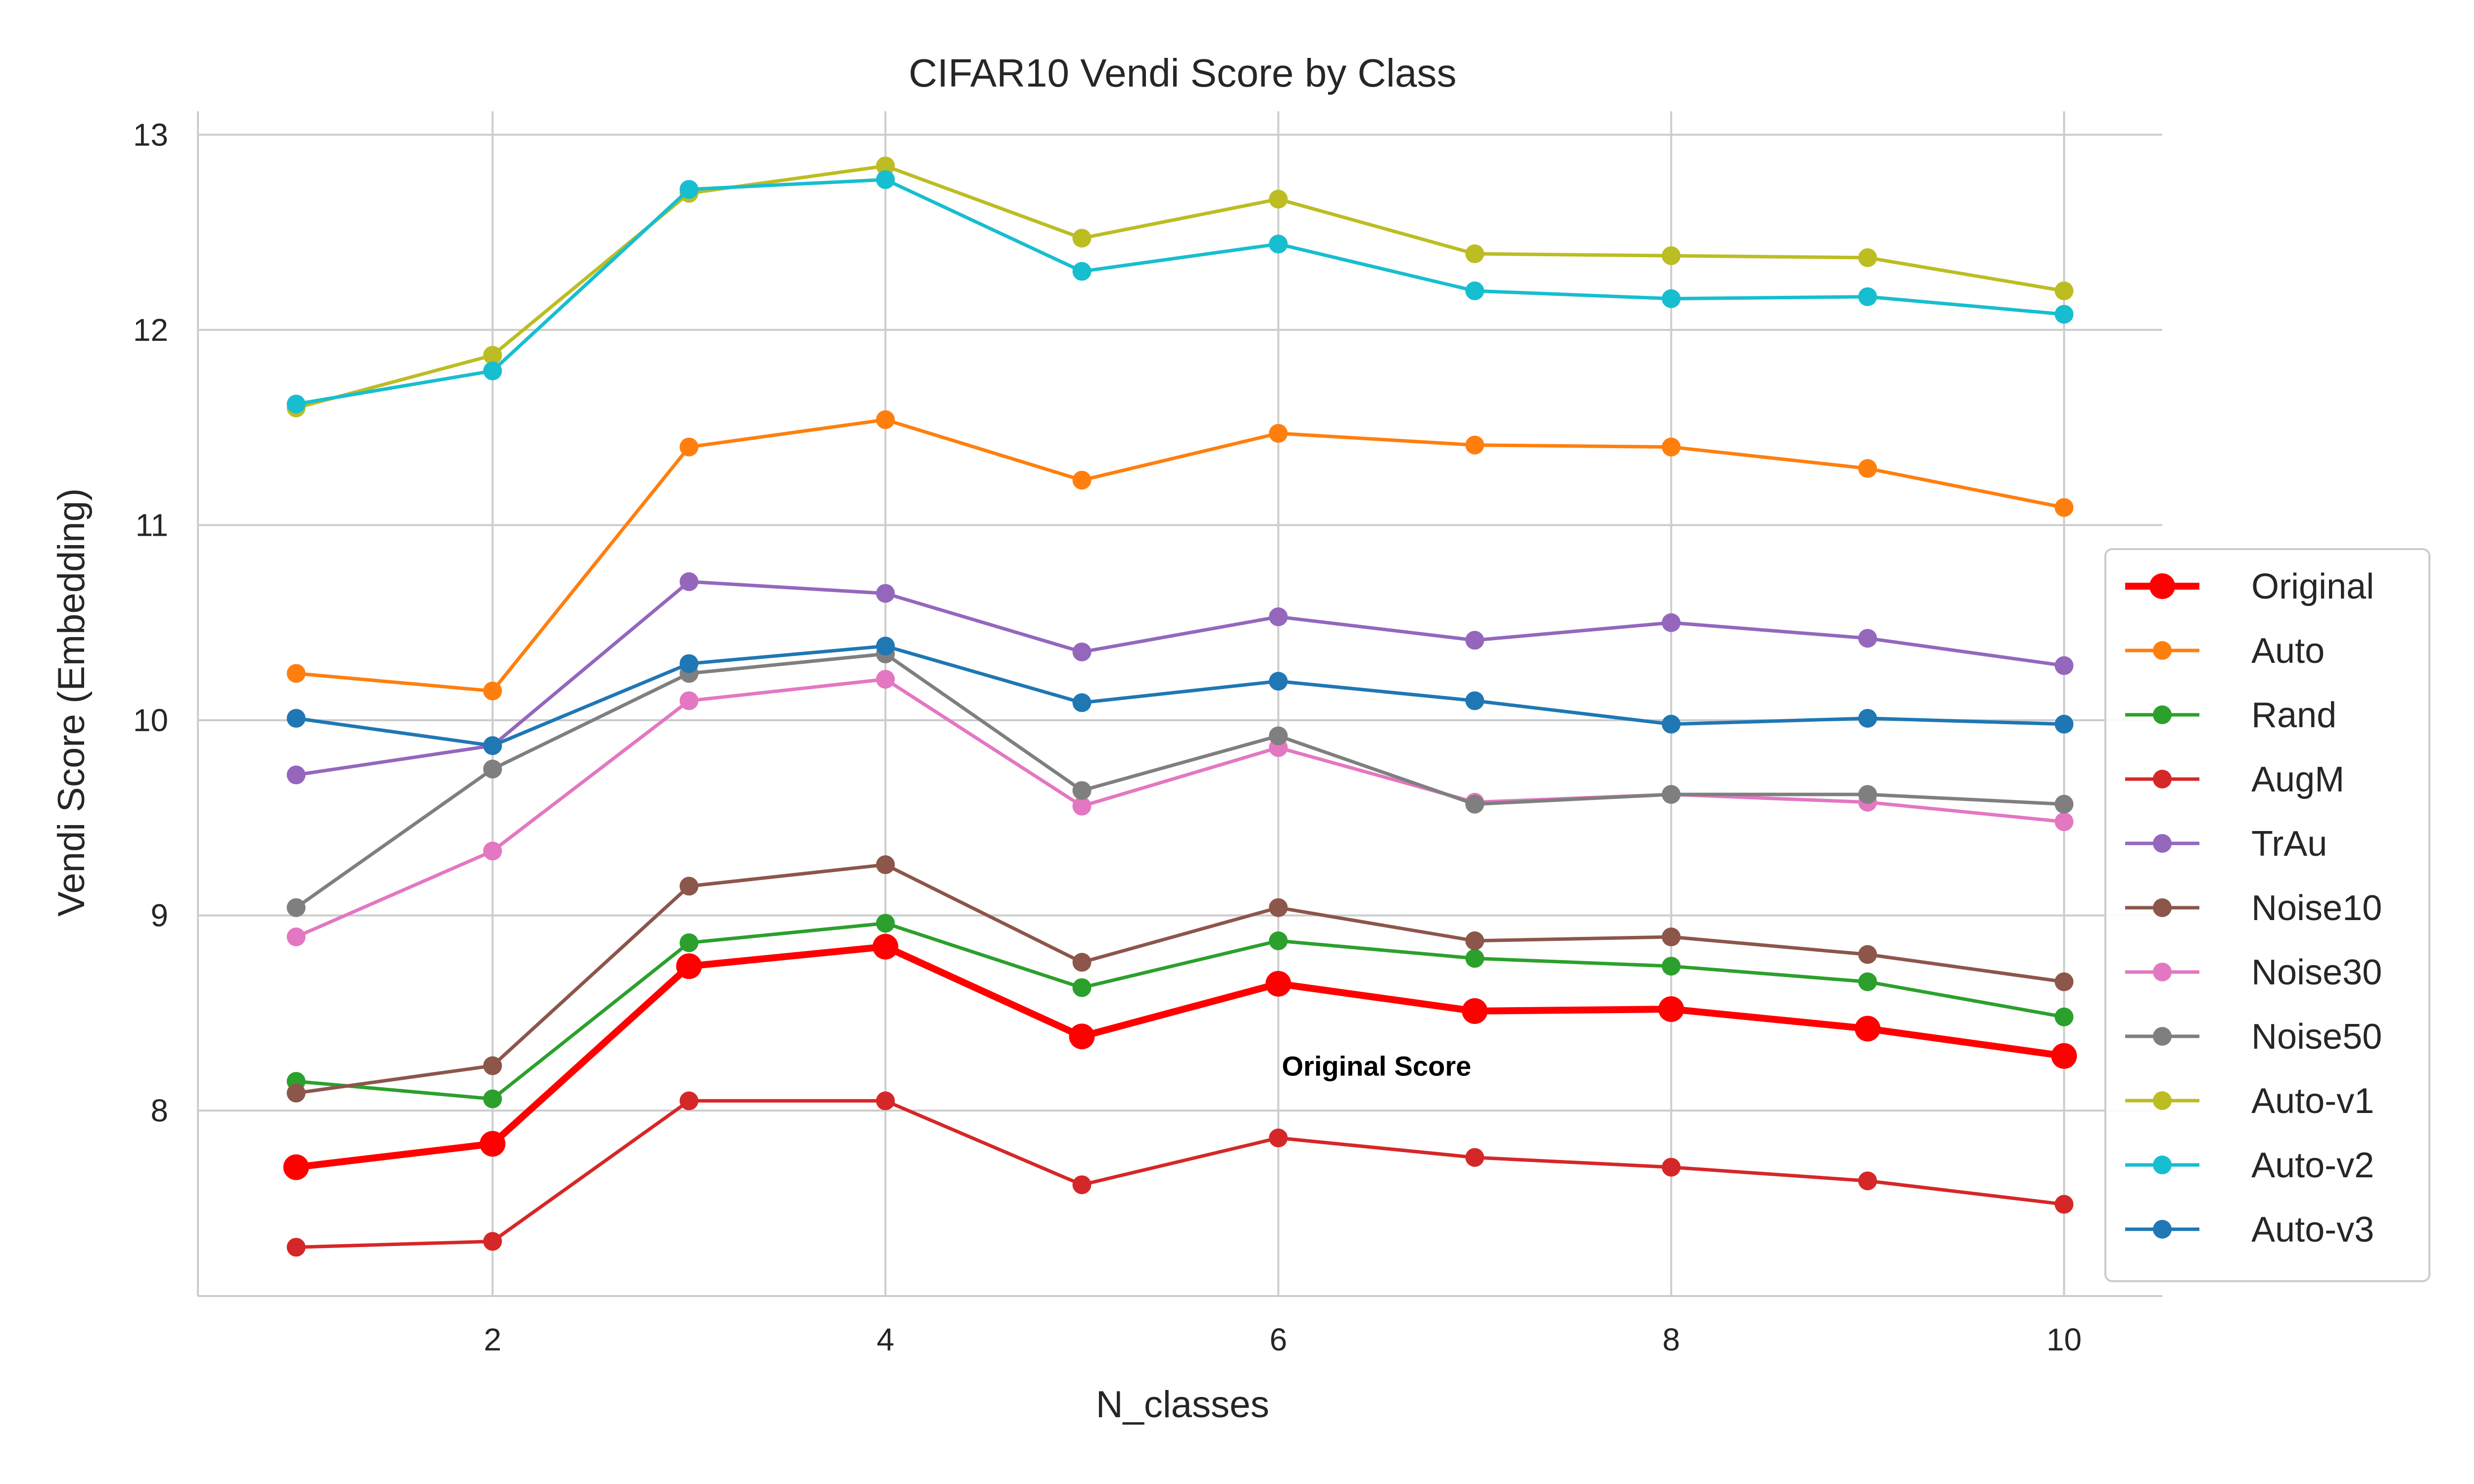 The image size is (2474, 1484). I want to click on series-original, so click(1180, 1056).